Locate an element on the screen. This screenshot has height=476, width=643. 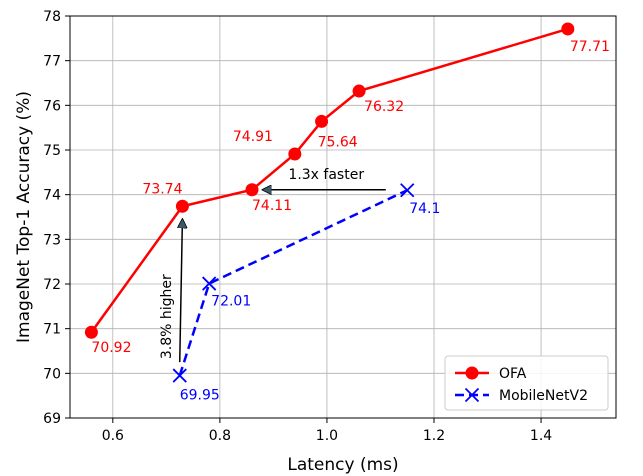
legend-label: MobileNetV2 is located at coordinates (543, 396).